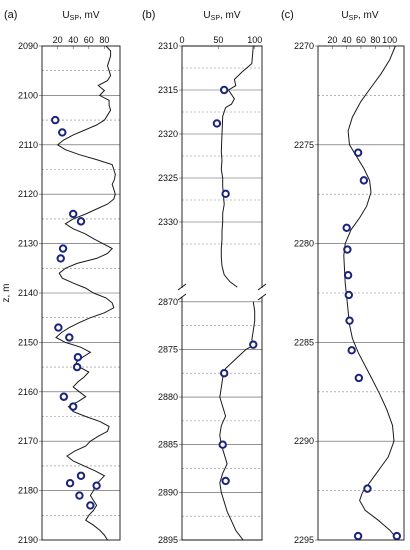 This screenshot has height=550, width=410. Describe the element at coordinates (28, 441) in the screenshot. I see `y-tick-label: 2170` at that location.